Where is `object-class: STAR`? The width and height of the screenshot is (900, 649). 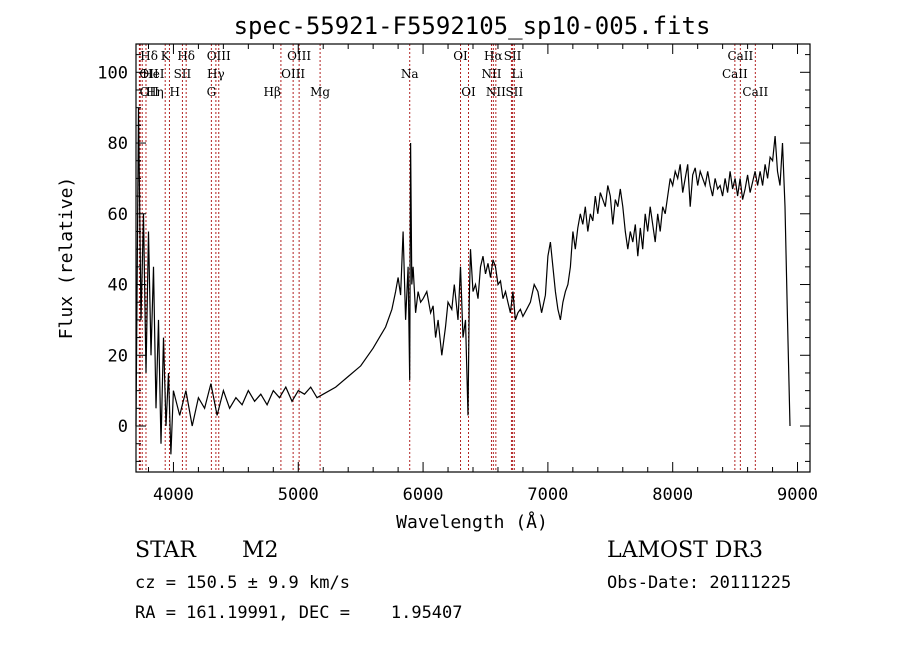 object-class: STAR is located at coordinates (165, 550).